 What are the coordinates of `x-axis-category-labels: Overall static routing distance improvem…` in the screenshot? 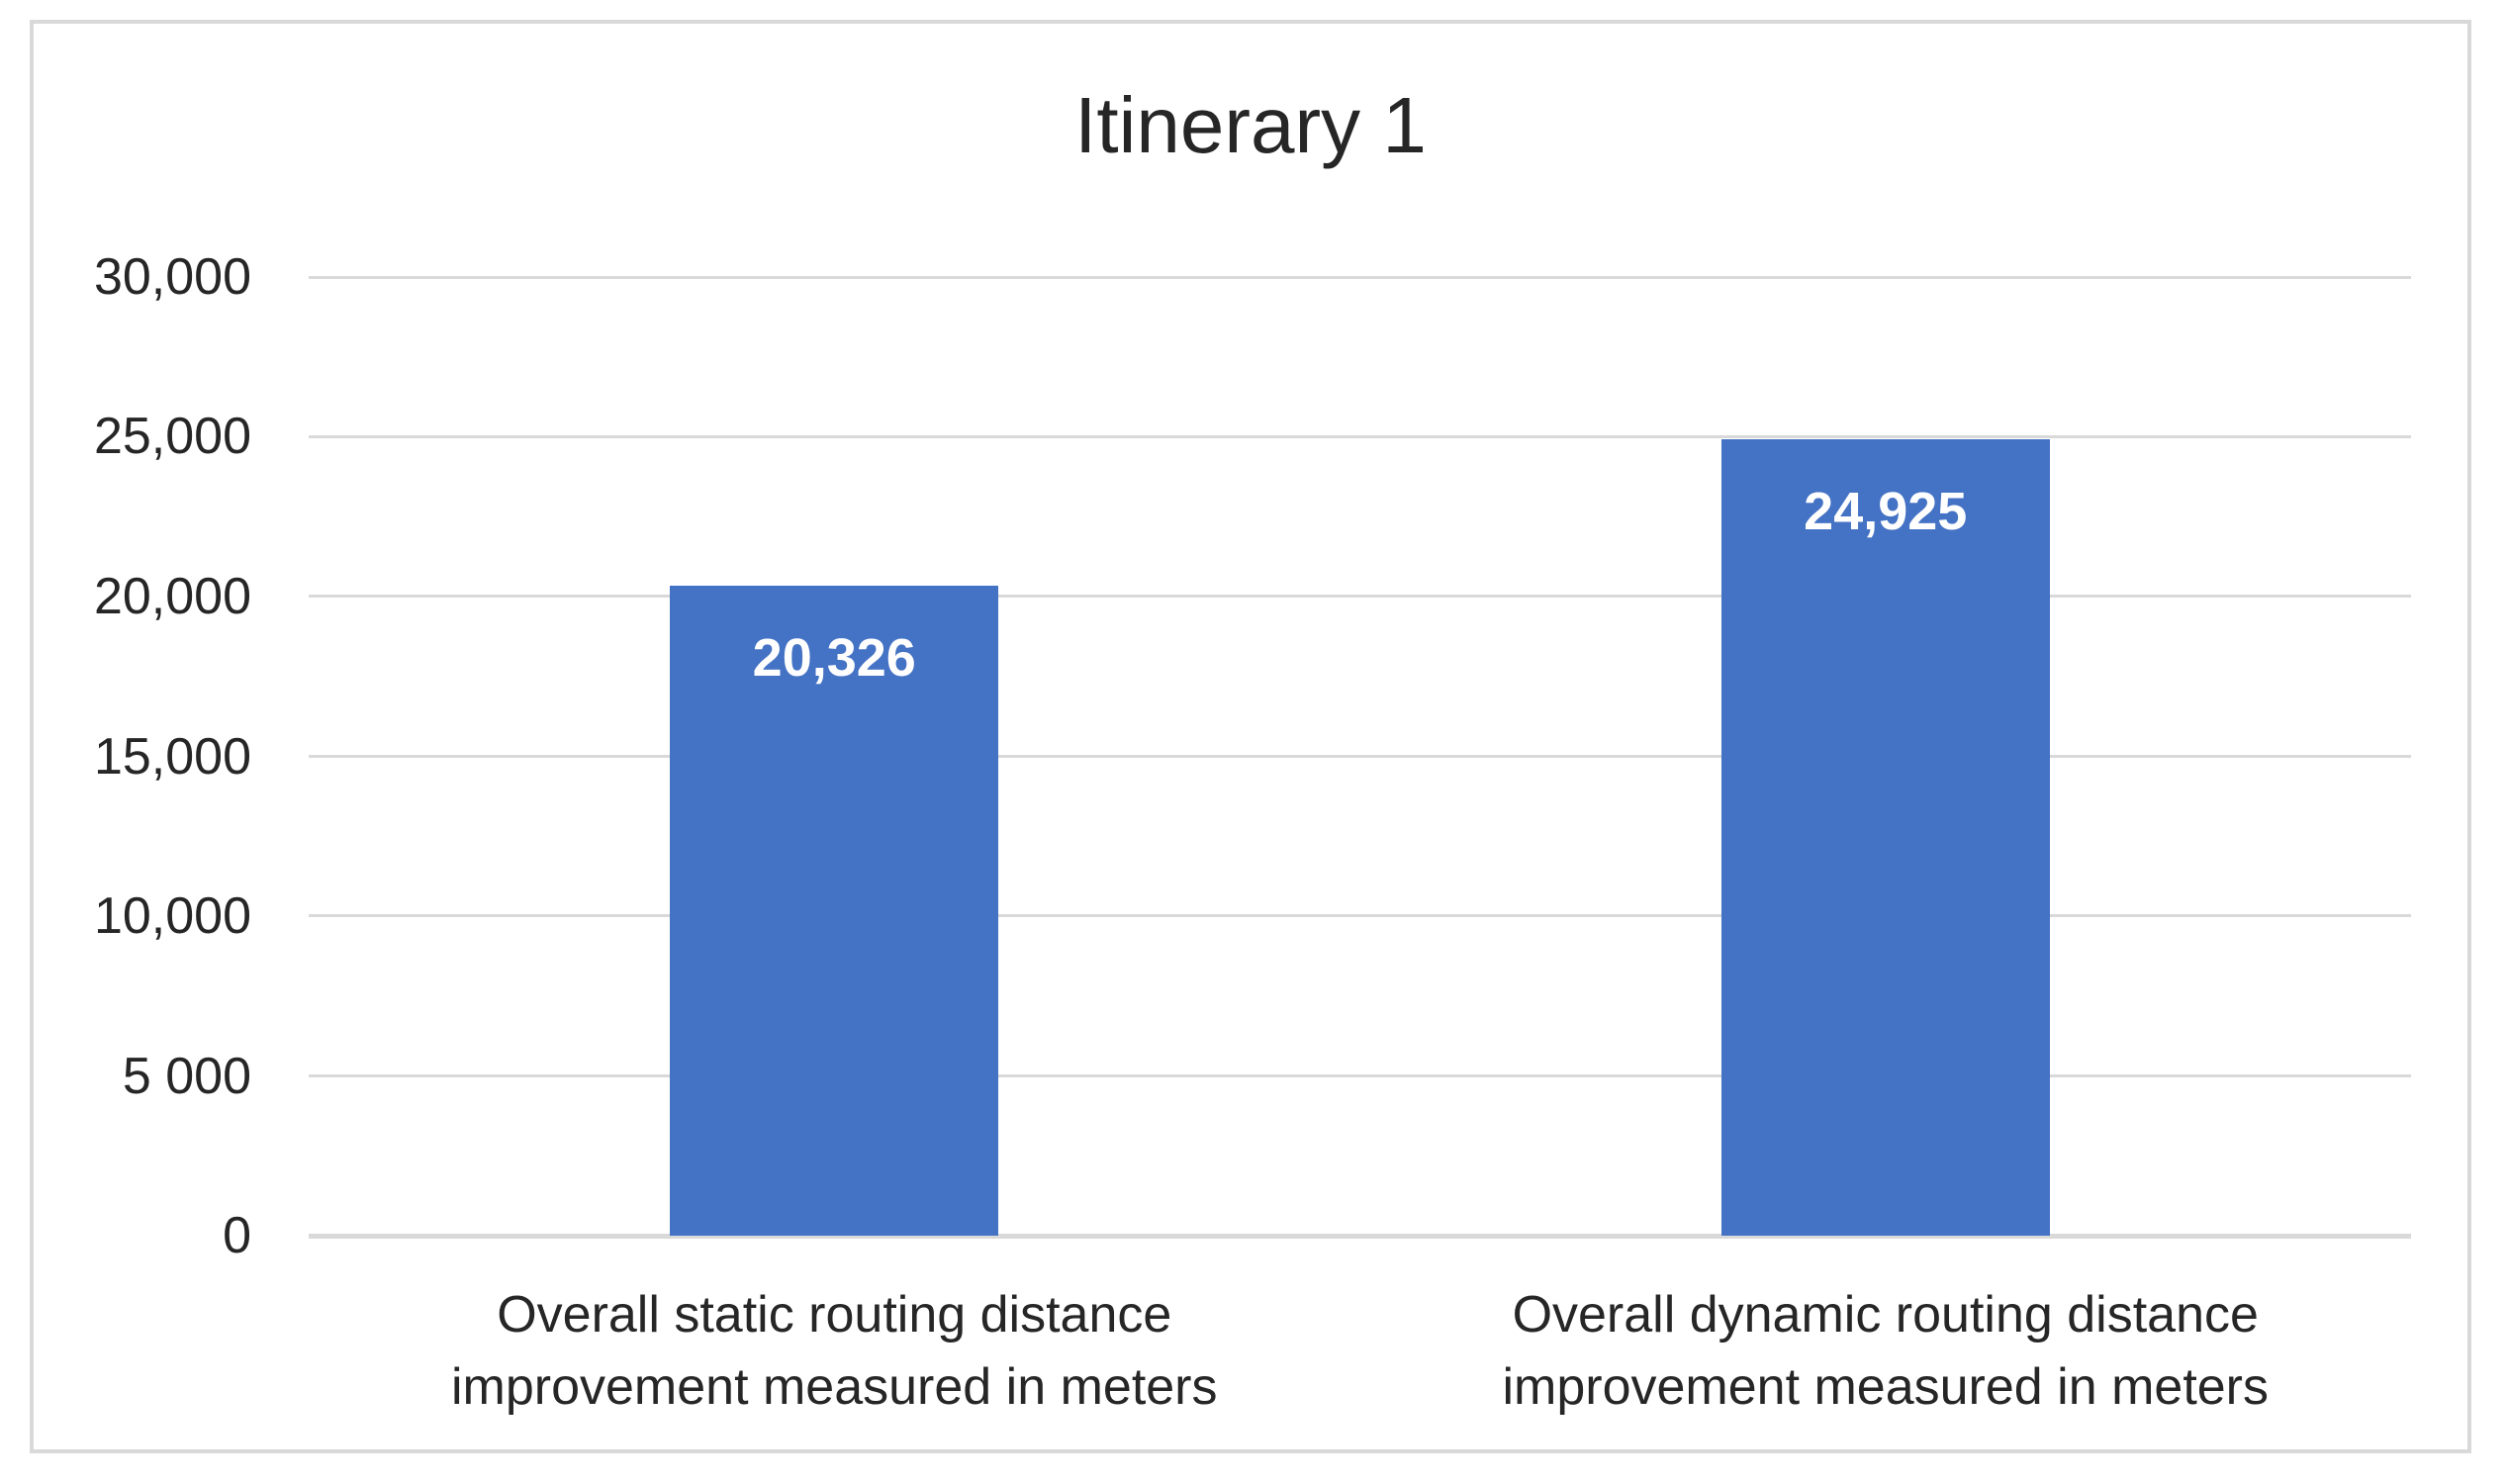 It's located at (1360, 1351).